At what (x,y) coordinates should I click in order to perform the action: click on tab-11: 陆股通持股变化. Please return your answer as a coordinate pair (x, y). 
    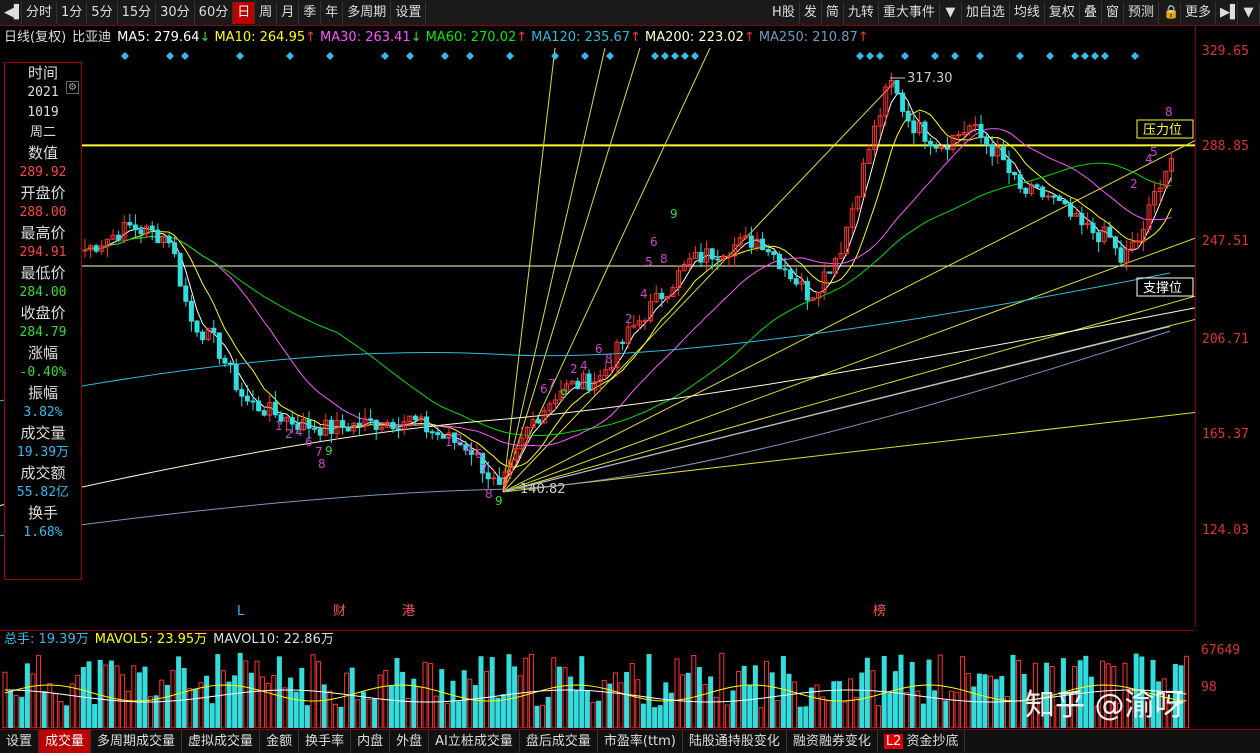
    Looking at the image, I should click on (735, 741).